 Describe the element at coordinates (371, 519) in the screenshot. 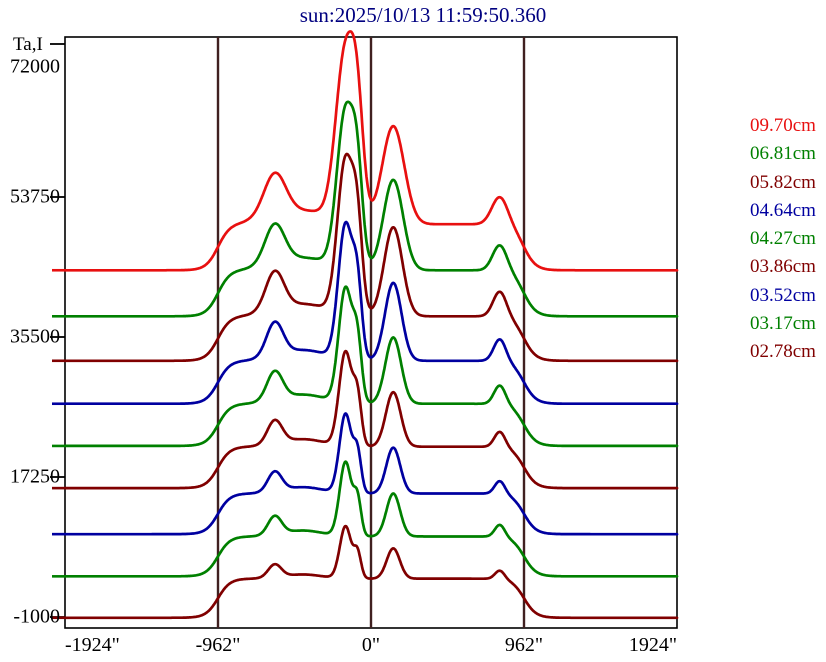

I see `scan-curve-03.17cm` at that location.